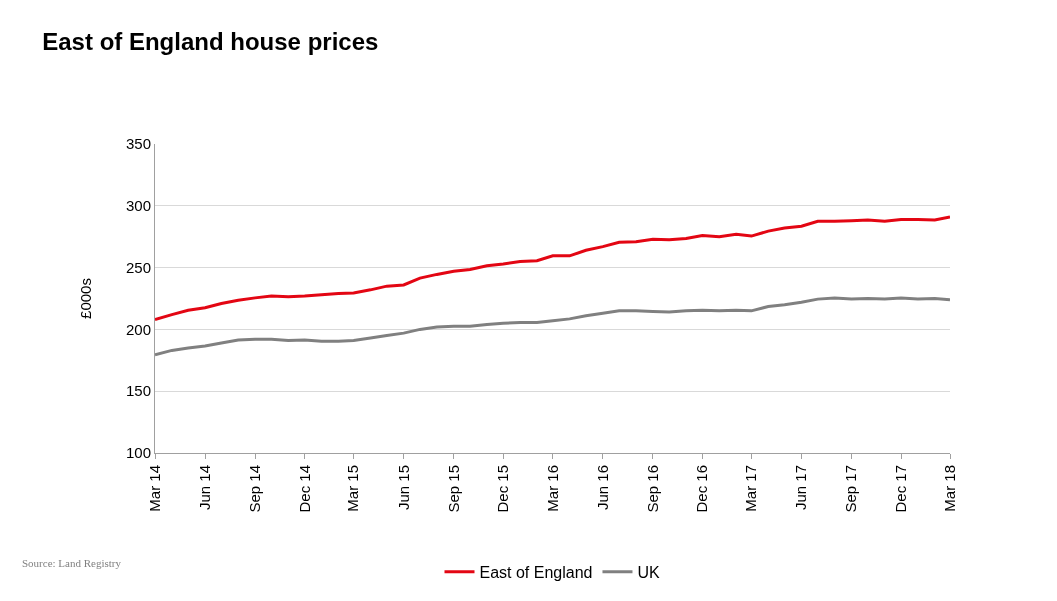  What do you see at coordinates (154, 488) in the screenshot?
I see `x-tick-label: Mar 14` at bounding box center [154, 488].